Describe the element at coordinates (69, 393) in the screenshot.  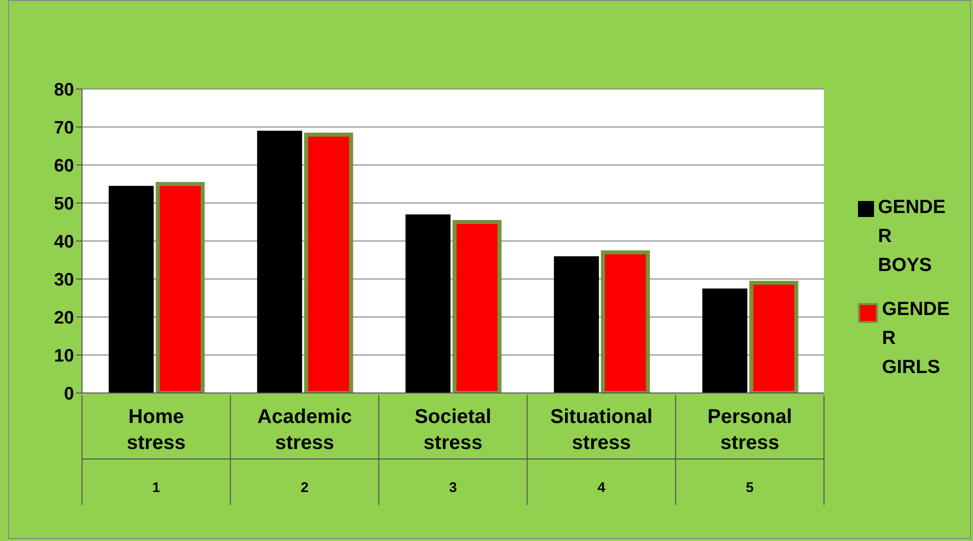
I see `y-tick-label: 0` at that location.